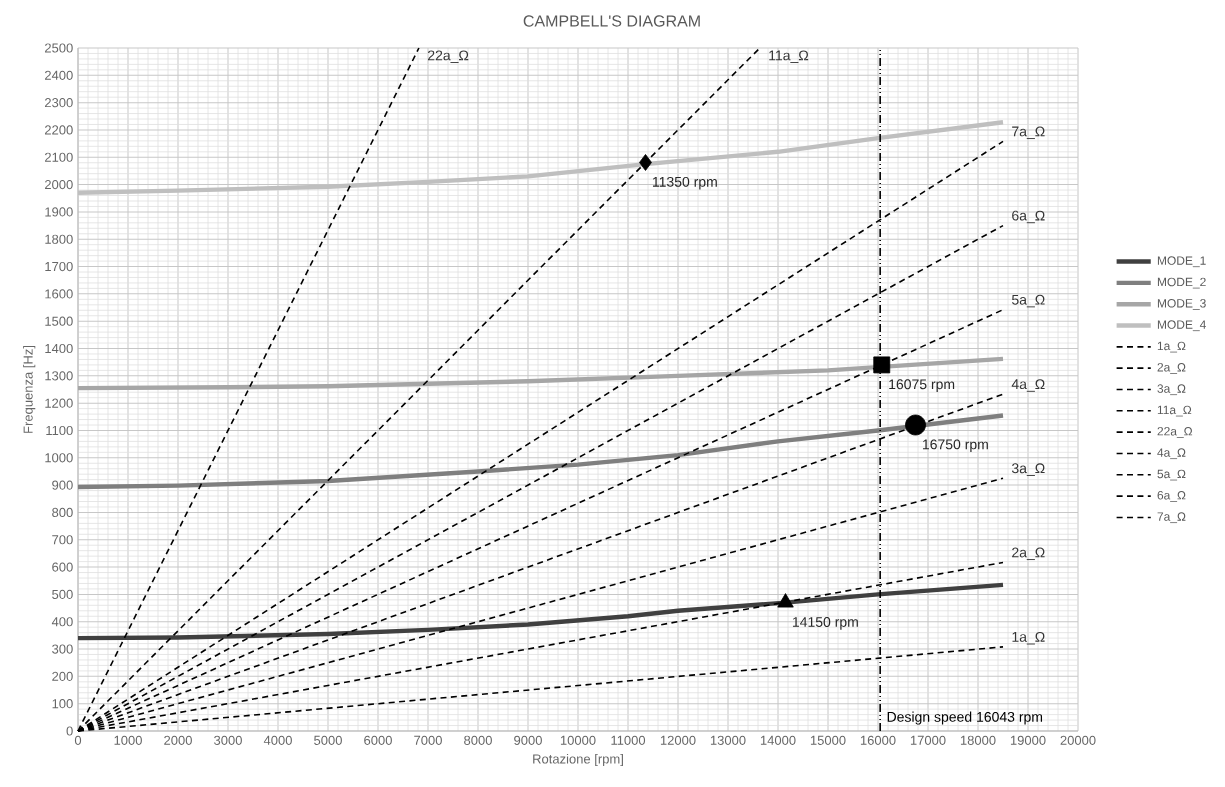 The image size is (1225, 787). What do you see at coordinates (1171, 496) in the screenshot?
I see `legend-label: 6a_Ω` at bounding box center [1171, 496].